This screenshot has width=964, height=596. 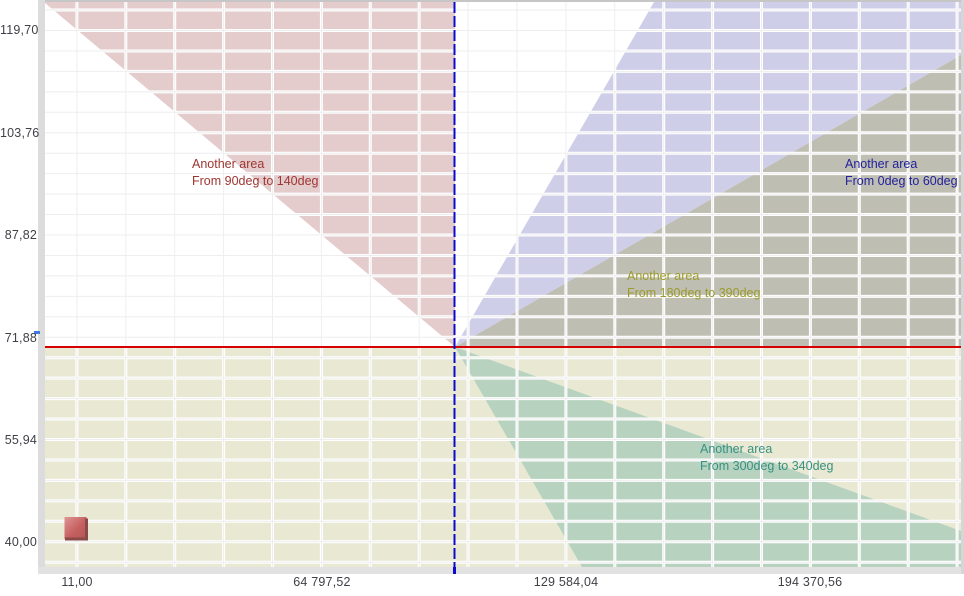 I want to click on area-label-0-60: Another area From 0deg to 60deg, so click(x=901, y=173).